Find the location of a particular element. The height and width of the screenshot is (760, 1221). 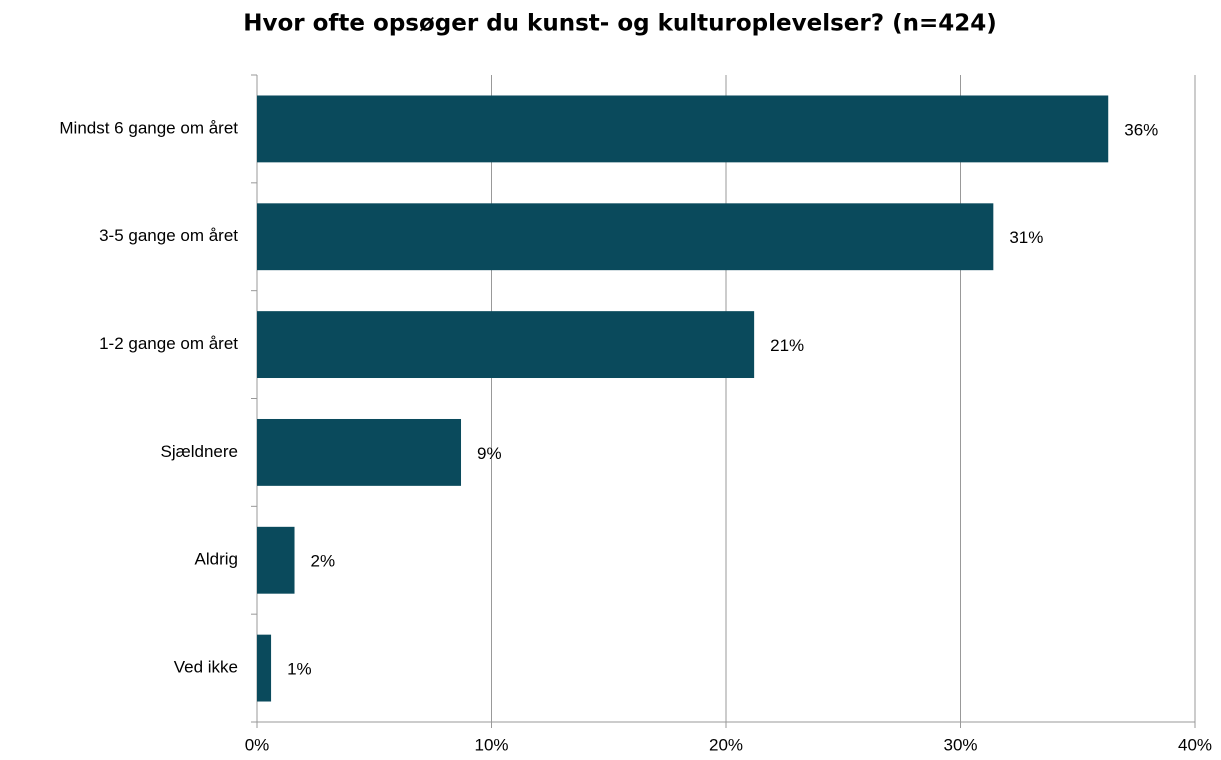

x-tick-label: 40% is located at coordinates (1195, 744).